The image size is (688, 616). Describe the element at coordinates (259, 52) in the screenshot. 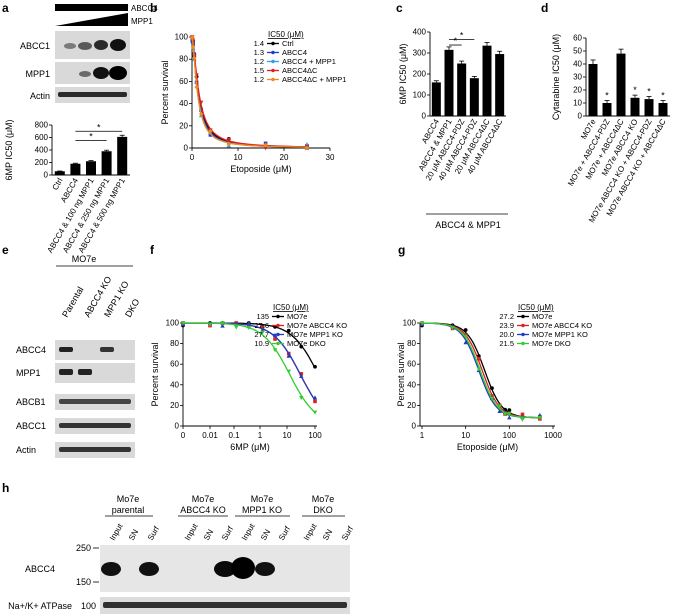

I see `legend-ic50: 1.3` at that location.